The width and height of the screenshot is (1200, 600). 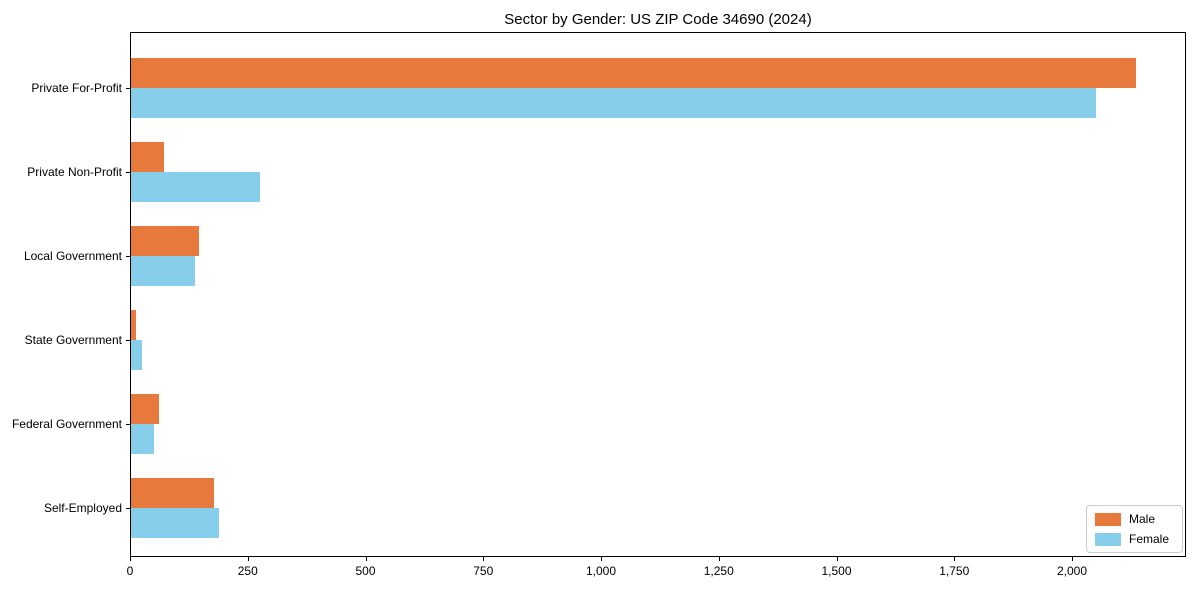 I want to click on legend-item-female: Female, so click(x=1134, y=539).